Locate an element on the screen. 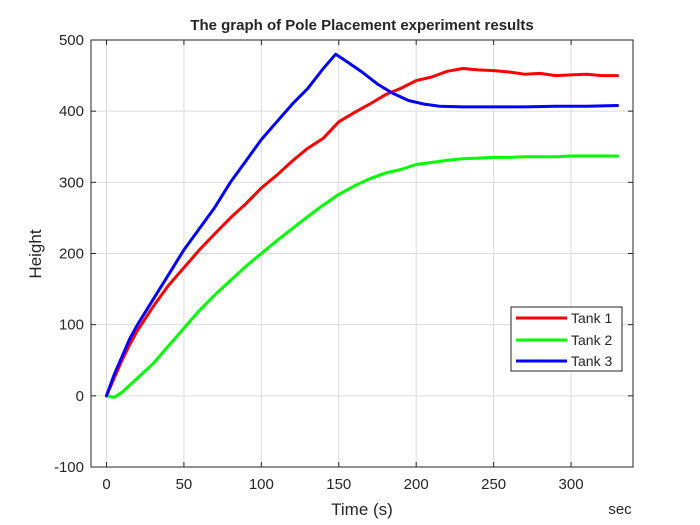 The image size is (700, 525). y-tick-label: 400 is located at coordinates (71, 111).